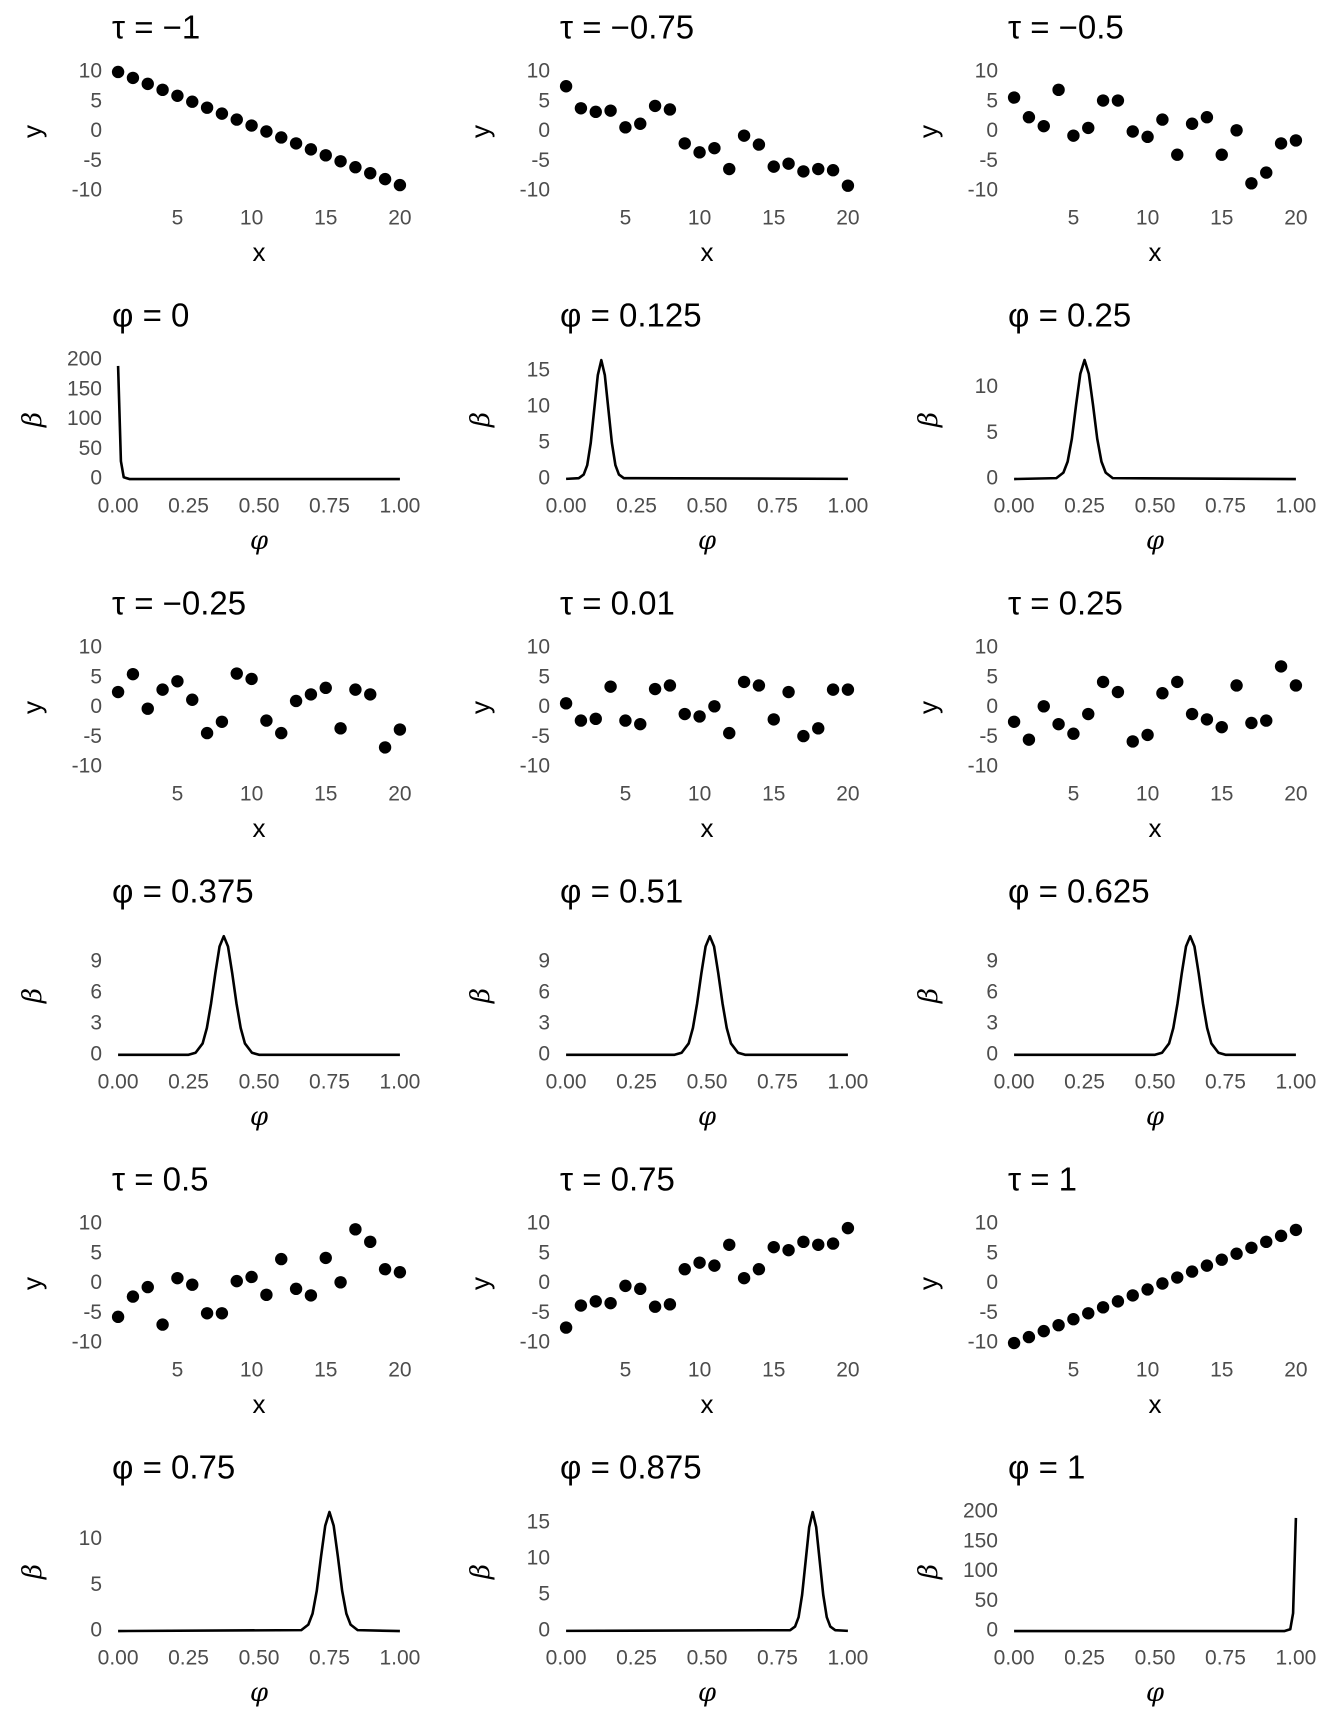 The width and height of the screenshot is (1344, 1728). What do you see at coordinates (1155, 828) in the screenshot?
I see `x-axis-title: x` at bounding box center [1155, 828].